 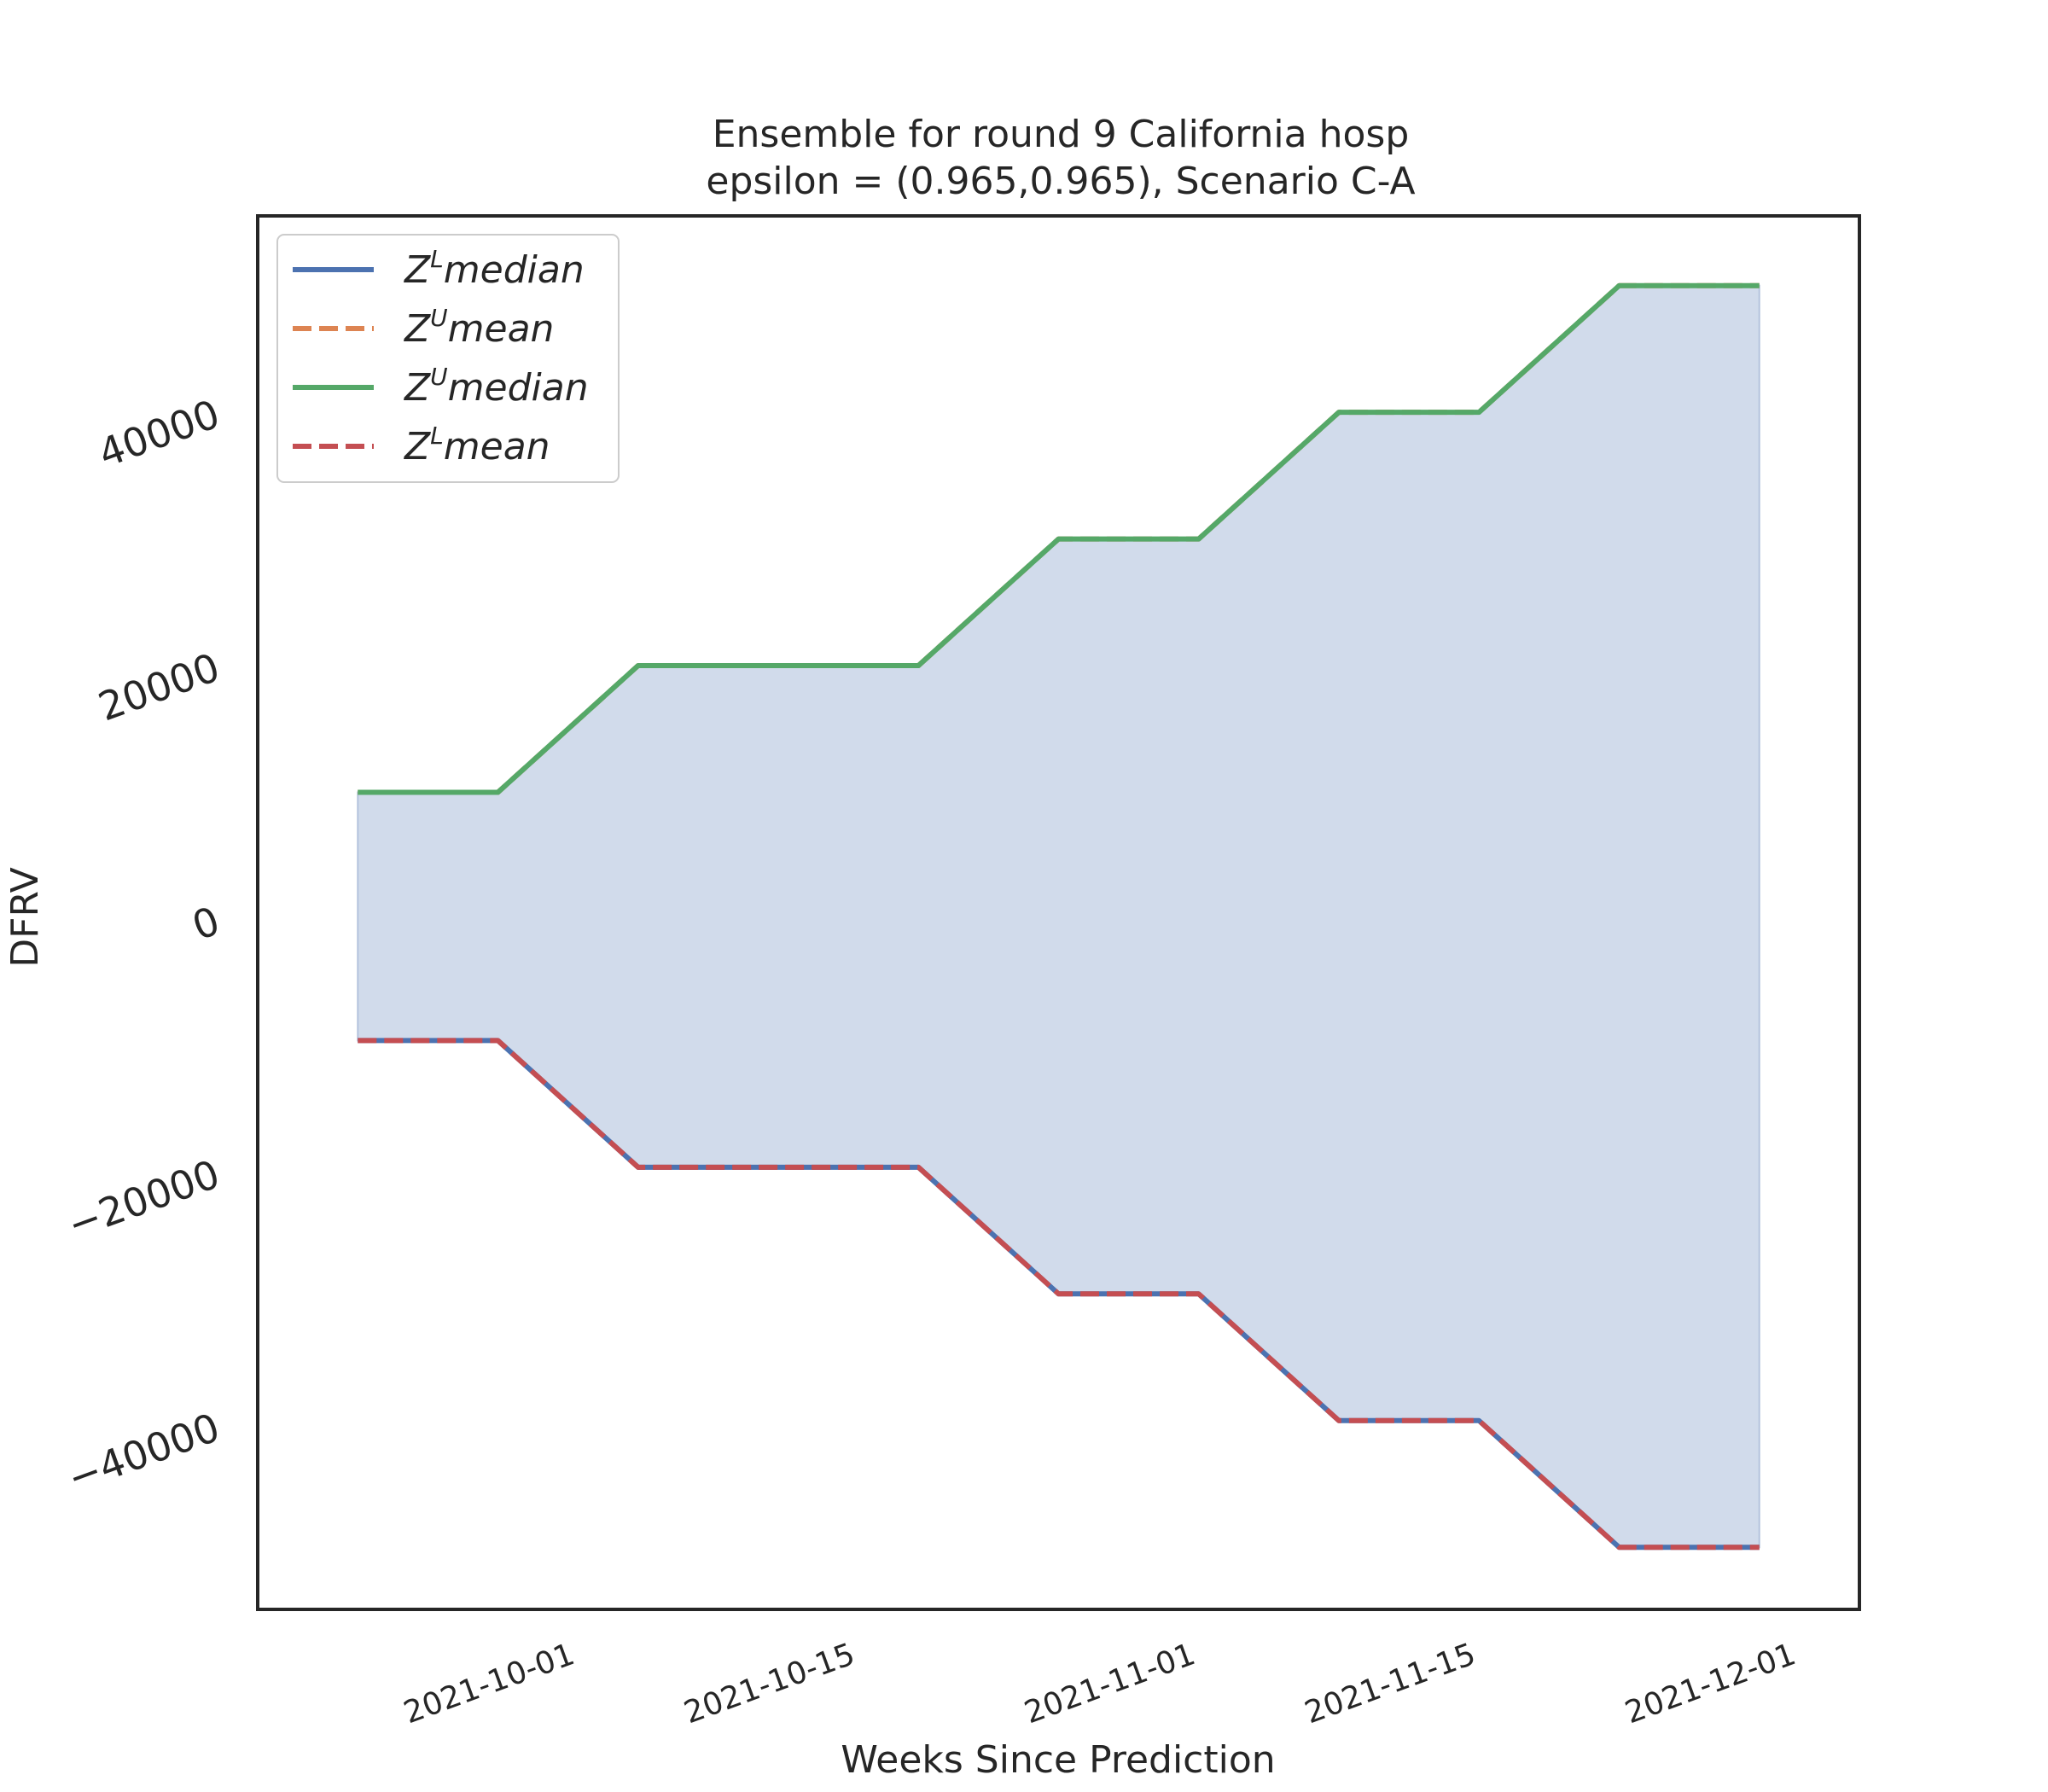 I want to click on y-tick-label: 20000, so click(x=158, y=687).